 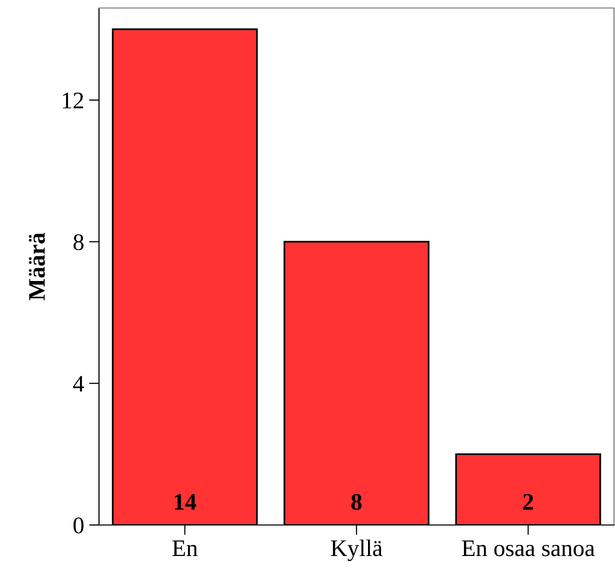 I want to click on x-tick-label: Kyllä, so click(x=356, y=551).